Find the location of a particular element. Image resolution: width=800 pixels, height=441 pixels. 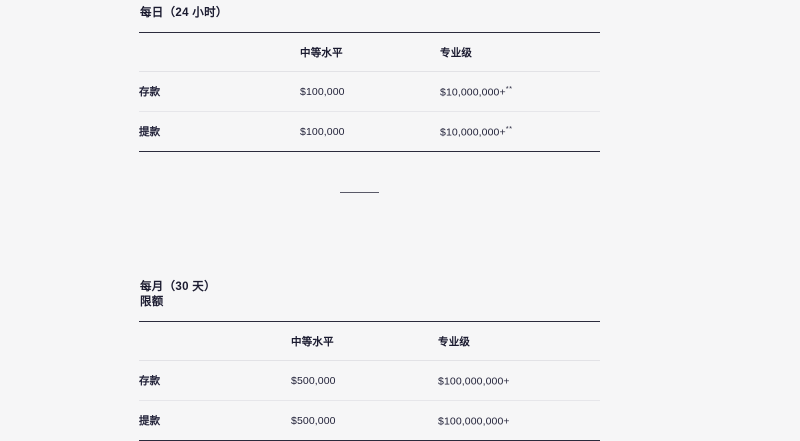

daily-section-title: 每日（24 小时） is located at coordinates (184, 13).